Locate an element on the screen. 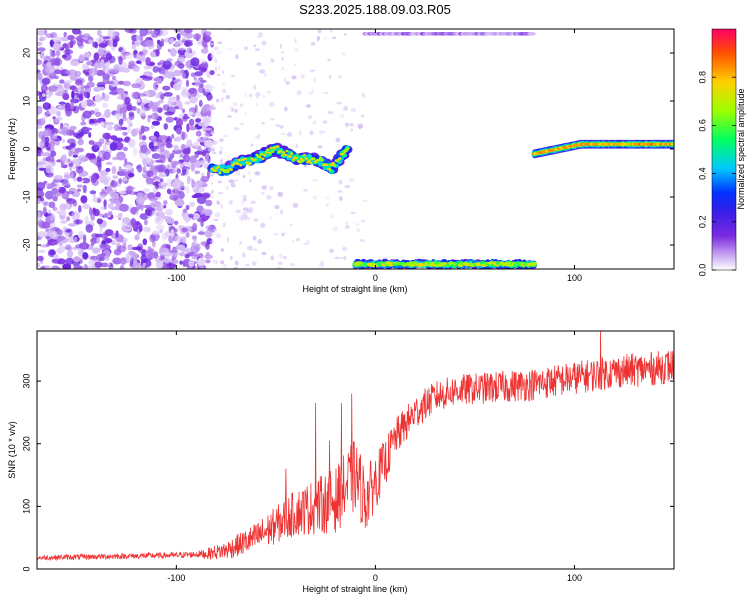  spectrogram-y-label: Frequency (Hz) is located at coordinates (12, 149).